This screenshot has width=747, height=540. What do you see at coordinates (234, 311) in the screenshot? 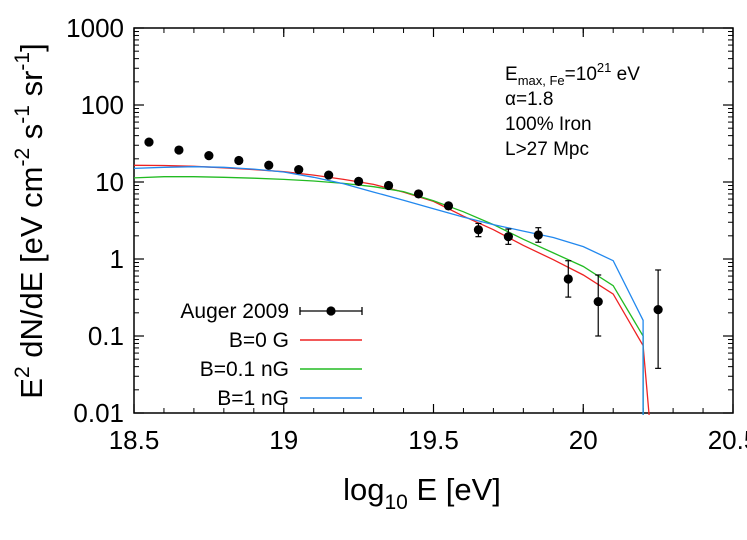
I see `legend-label: Auger 2009` at bounding box center [234, 311].